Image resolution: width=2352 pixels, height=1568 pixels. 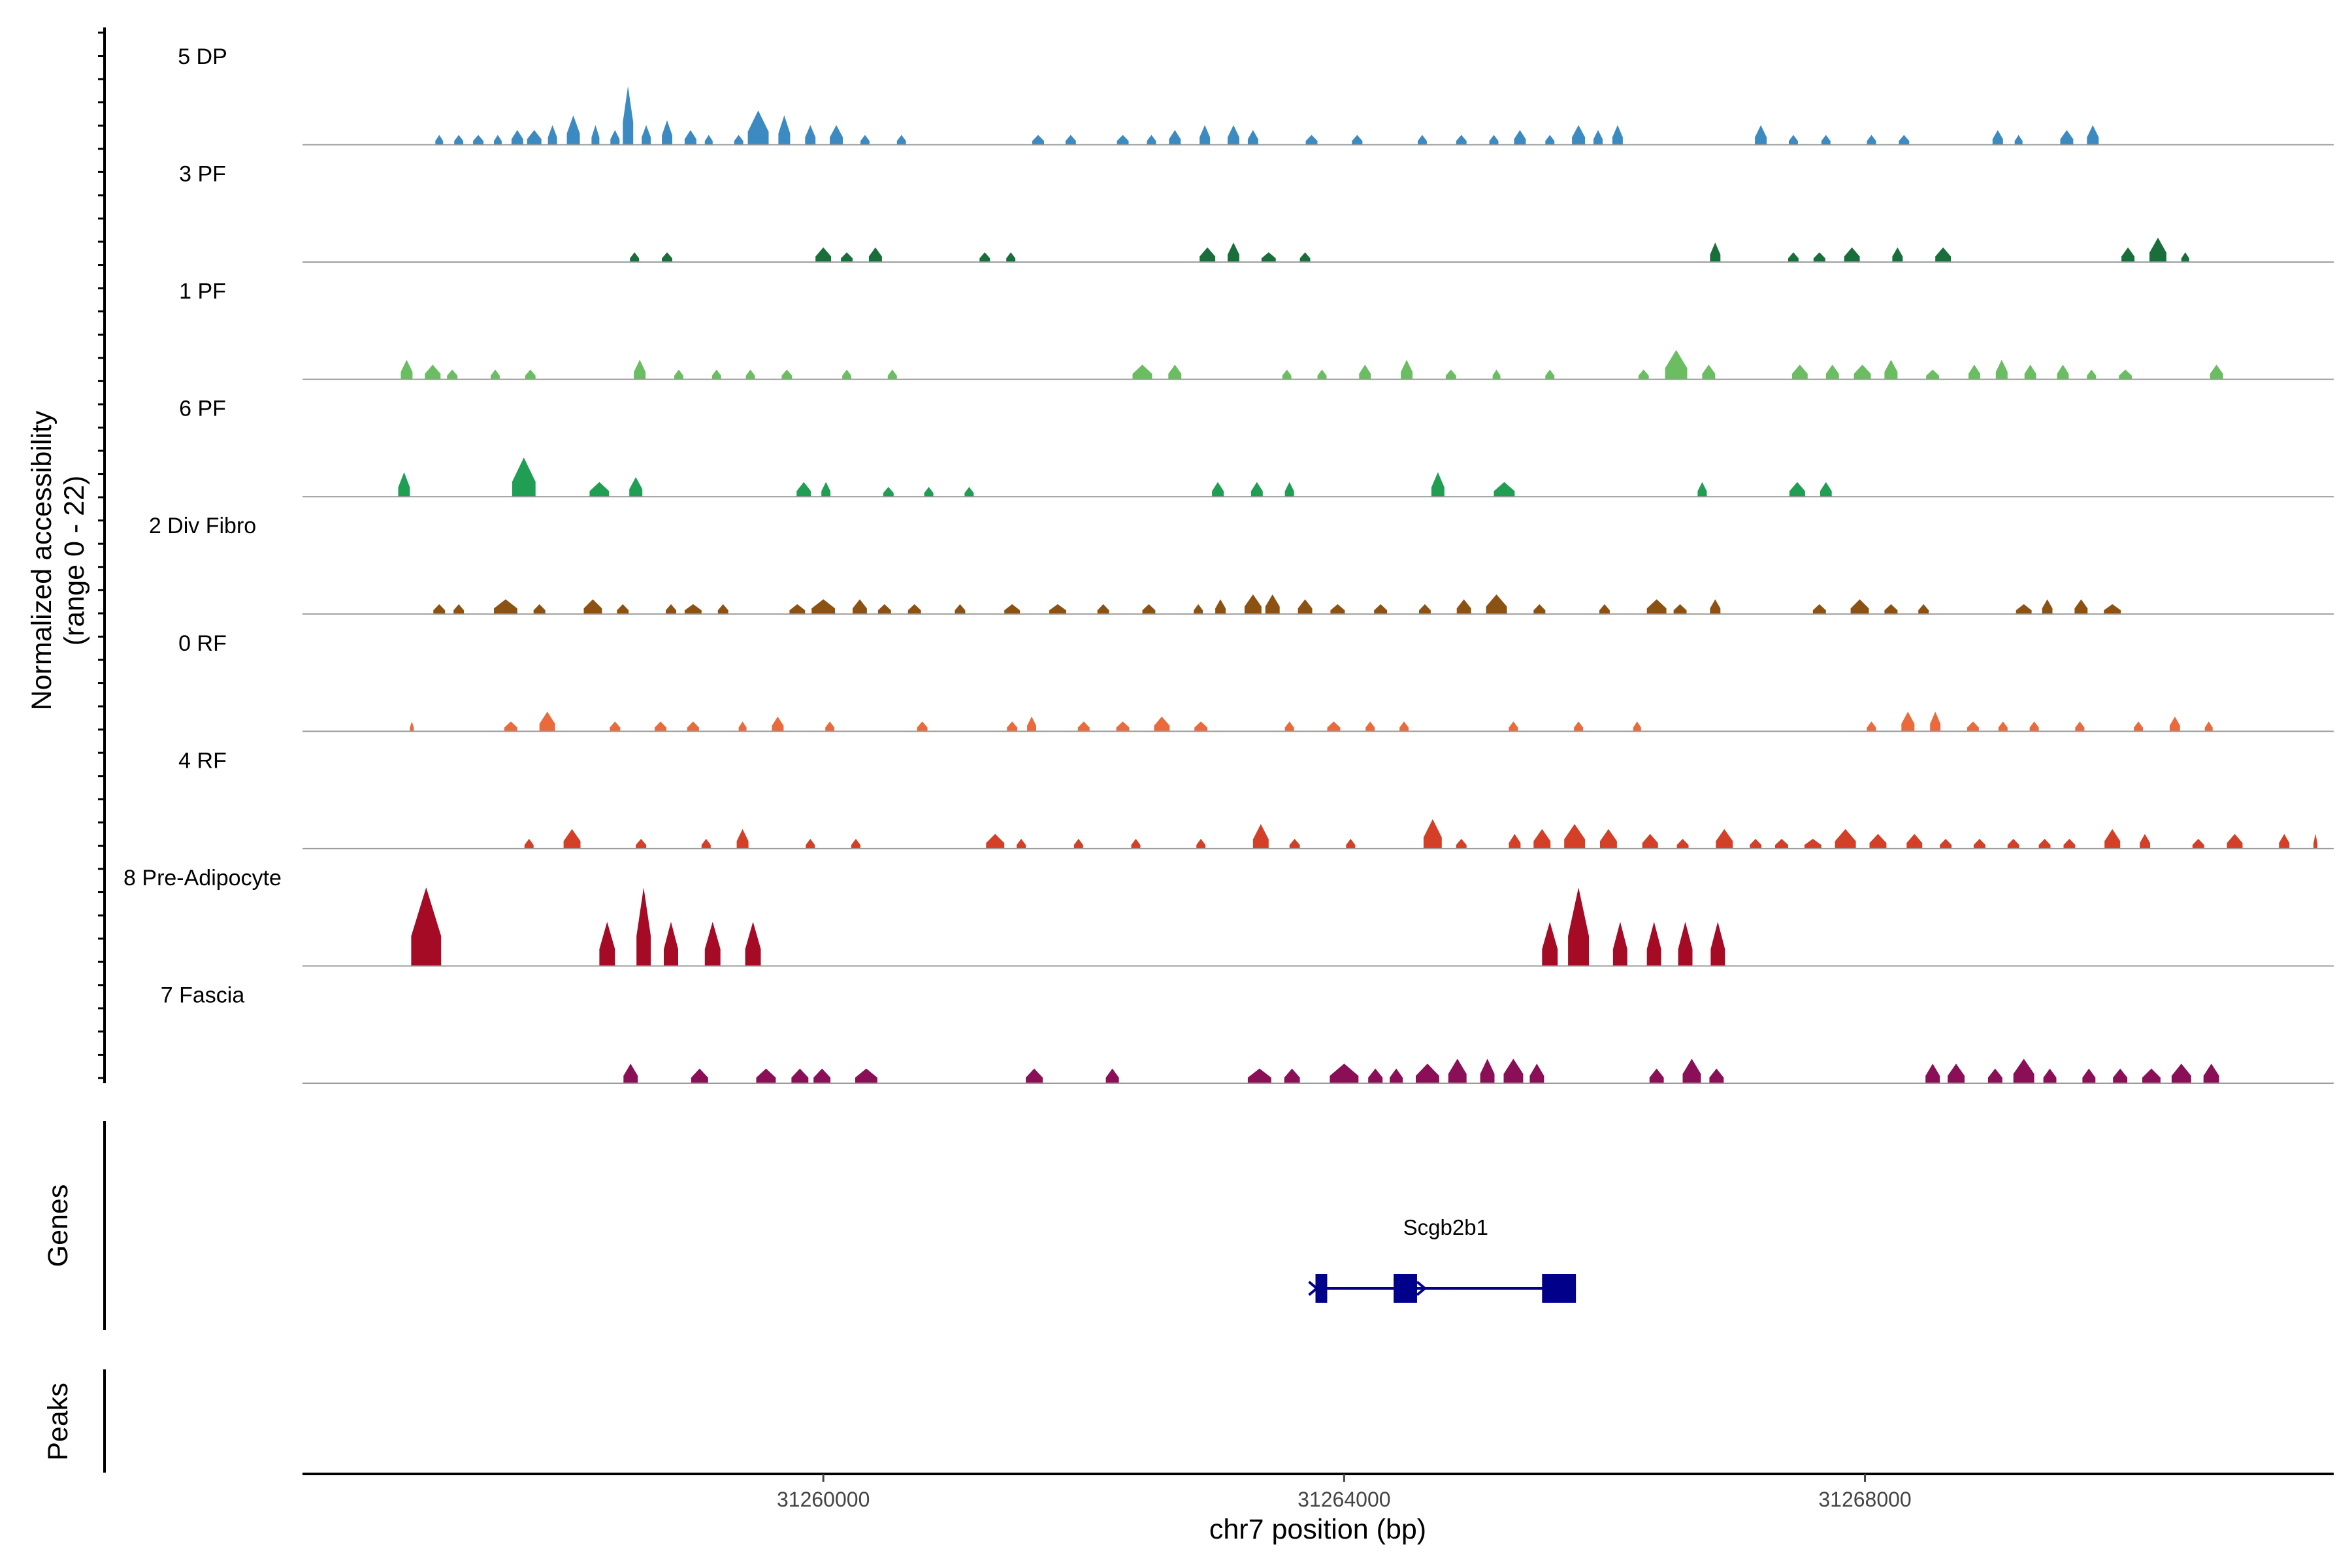 What do you see at coordinates (1247, 1033) in the screenshot?
I see `track-7-fascia: 7 Fascia` at bounding box center [1247, 1033].